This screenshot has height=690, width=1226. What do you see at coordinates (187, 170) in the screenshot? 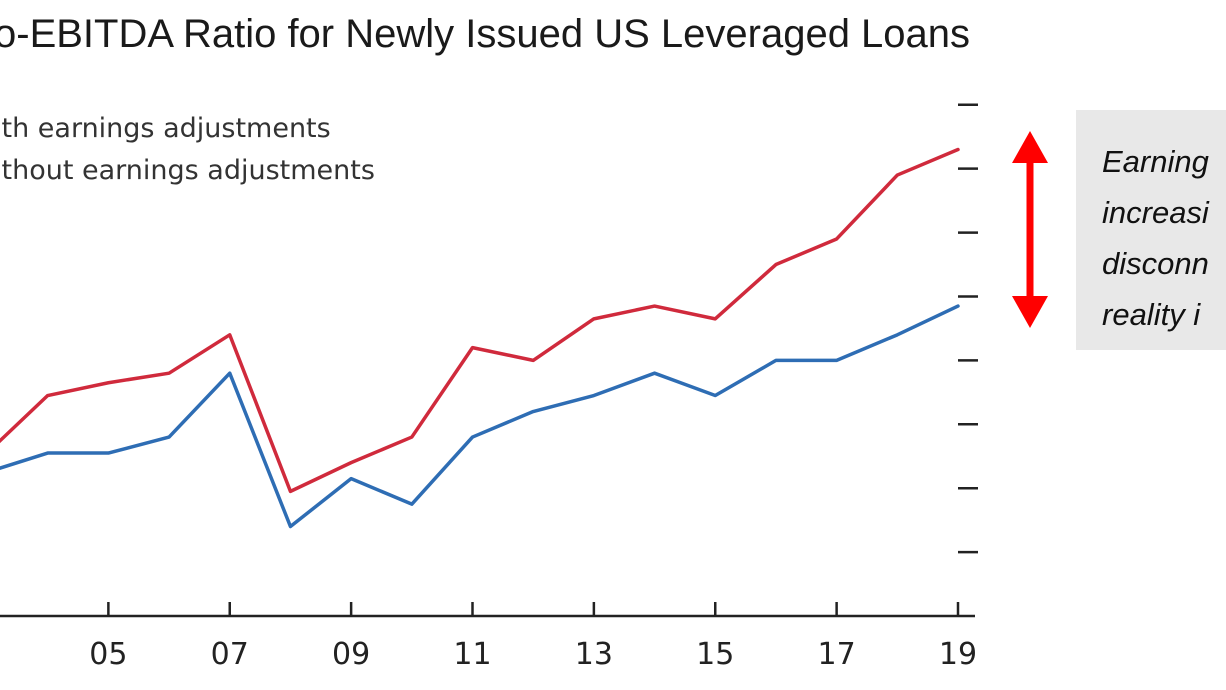
I see `legend-label-without-adjustments: ithout earnings adjustments` at bounding box center [187, 170].